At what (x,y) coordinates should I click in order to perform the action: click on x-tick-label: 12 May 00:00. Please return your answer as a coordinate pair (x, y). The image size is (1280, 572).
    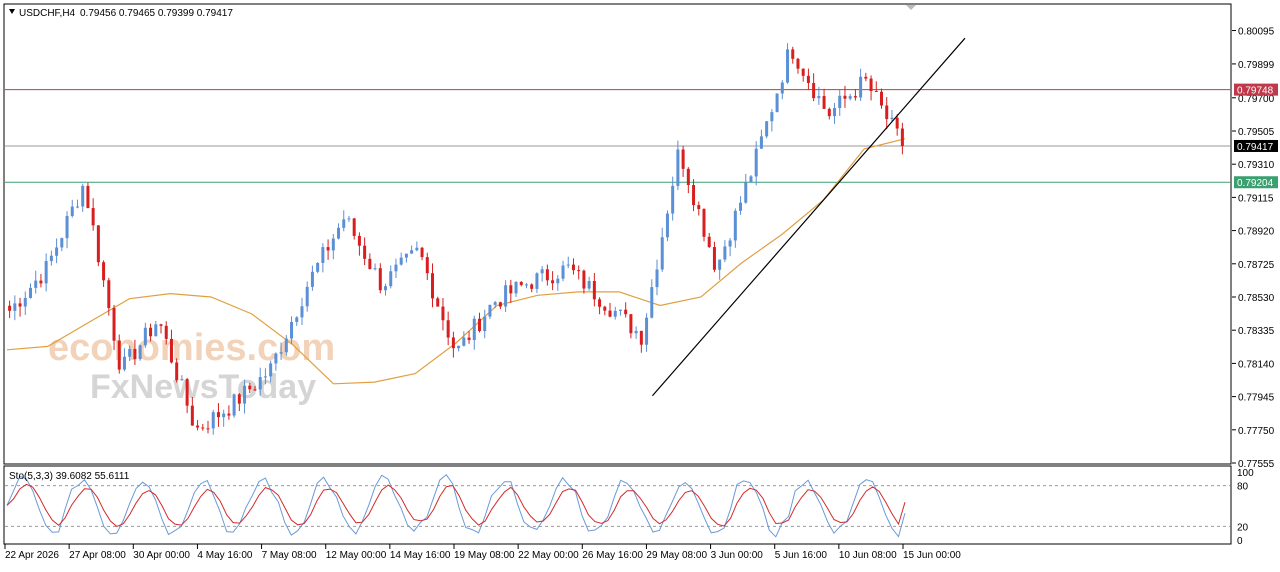
    Looking at the image, I should click on (356, 555).